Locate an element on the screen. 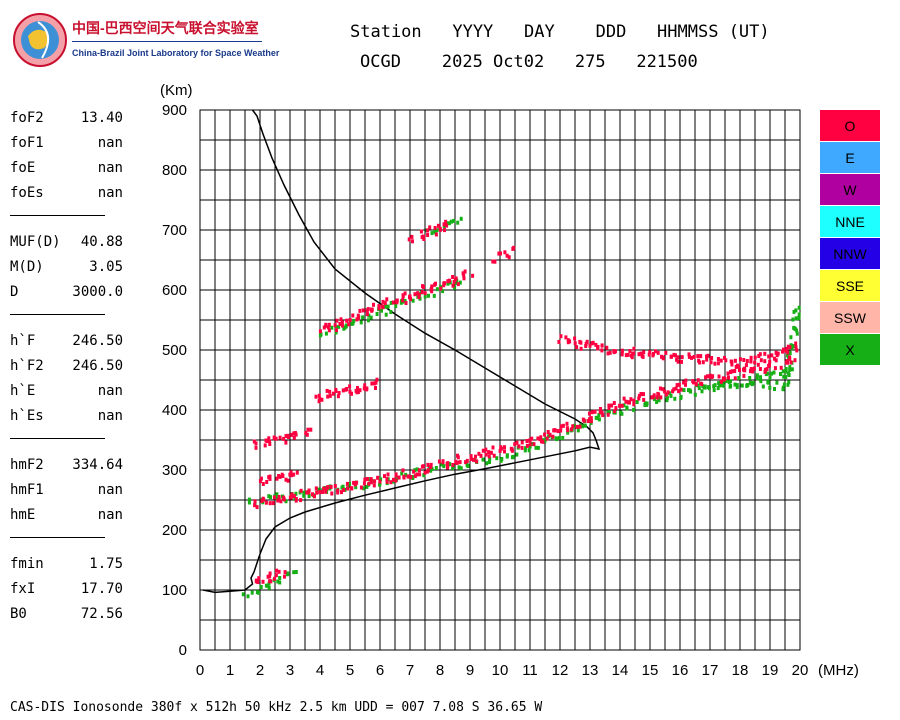 The height and width of the screenshot is (720, 900). param-value: 3.05 is located at coordinates (106, 267).